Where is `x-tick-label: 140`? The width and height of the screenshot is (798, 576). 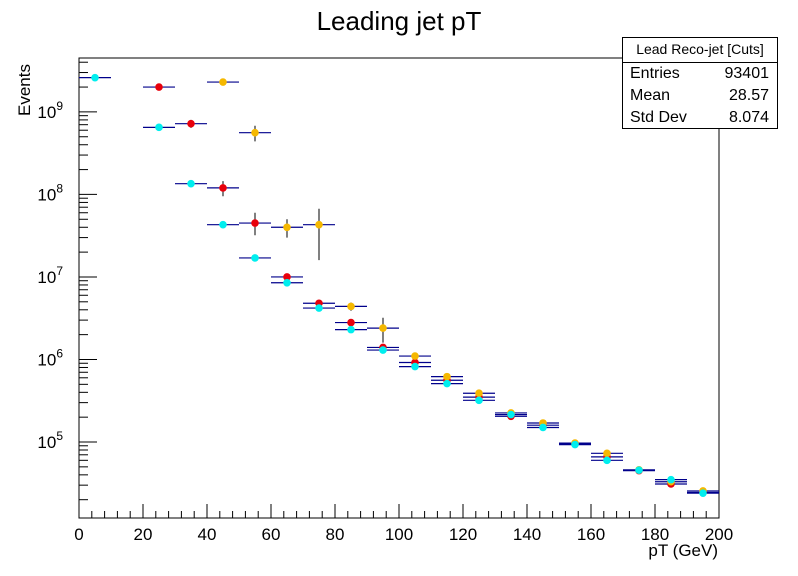
x-tick-label: 140 is located at coordinates (527, 534).